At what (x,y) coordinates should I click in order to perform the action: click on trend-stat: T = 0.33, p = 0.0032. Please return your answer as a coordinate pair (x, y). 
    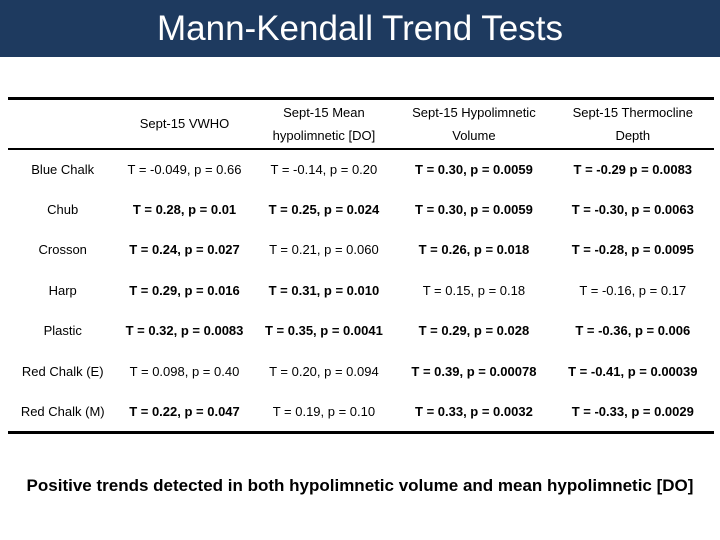
    Looking at the image, I should click on (474, 411).